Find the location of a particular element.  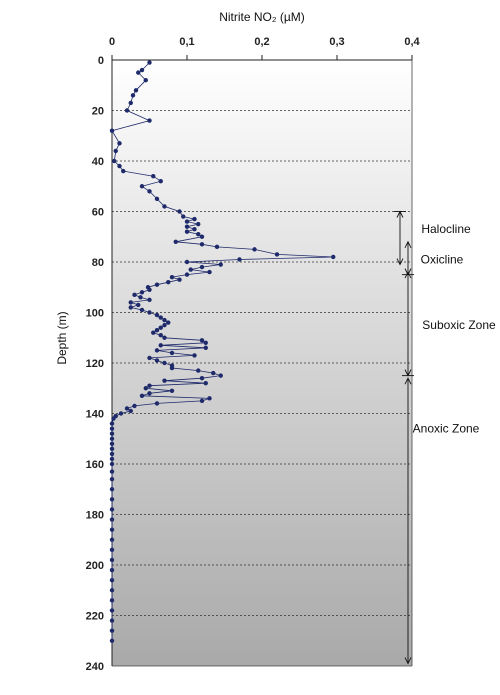

zone-label: Oxicline is located at coordinates (442, 259).